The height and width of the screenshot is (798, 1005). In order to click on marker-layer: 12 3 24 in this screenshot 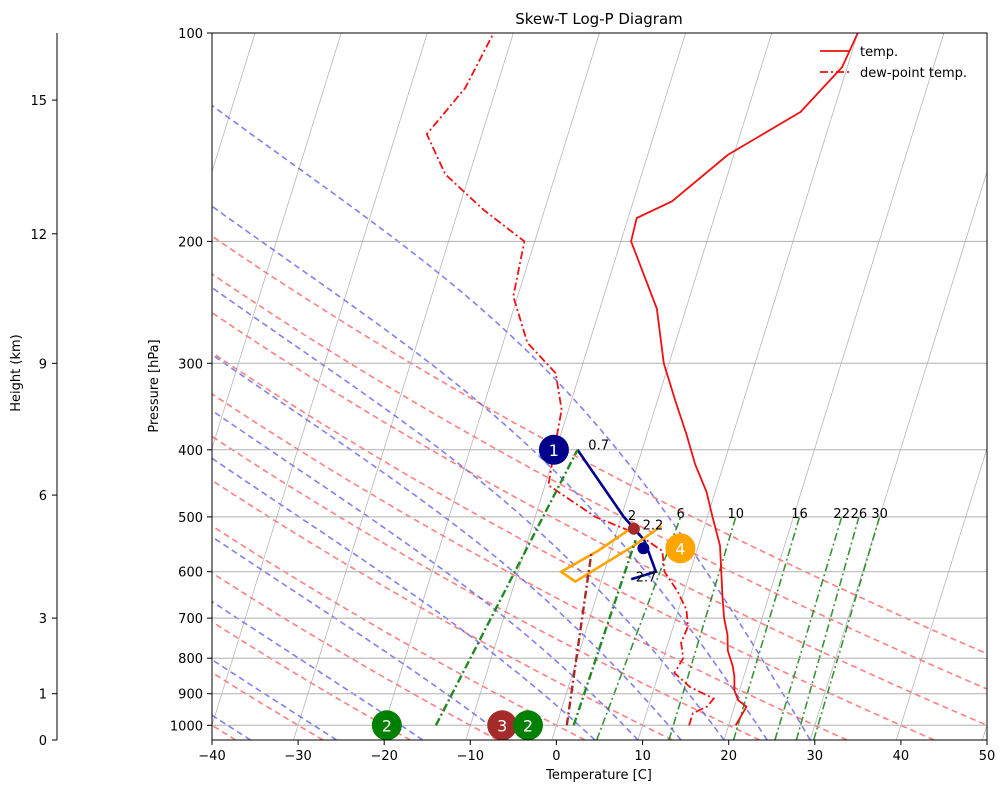, I will do `click(533, 587)`.